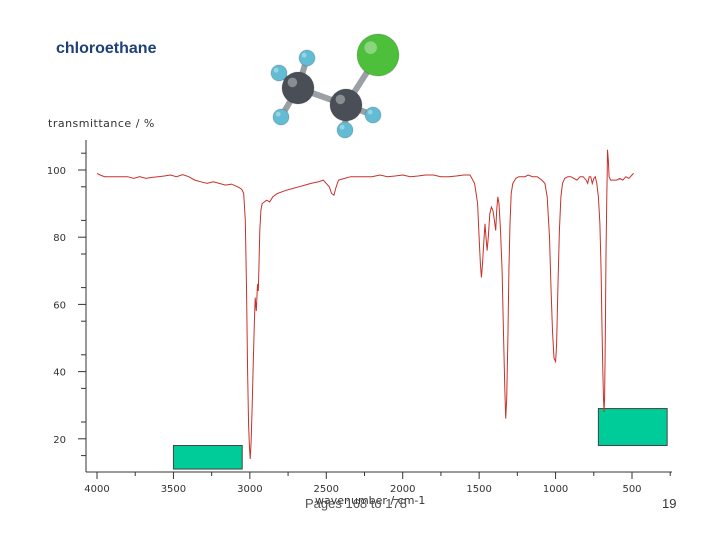 This screenshot has height=540, width=720. Describe the element at coordinates (402, 489) in the screenshot. I see `x-tick-label: 2000` at that location.